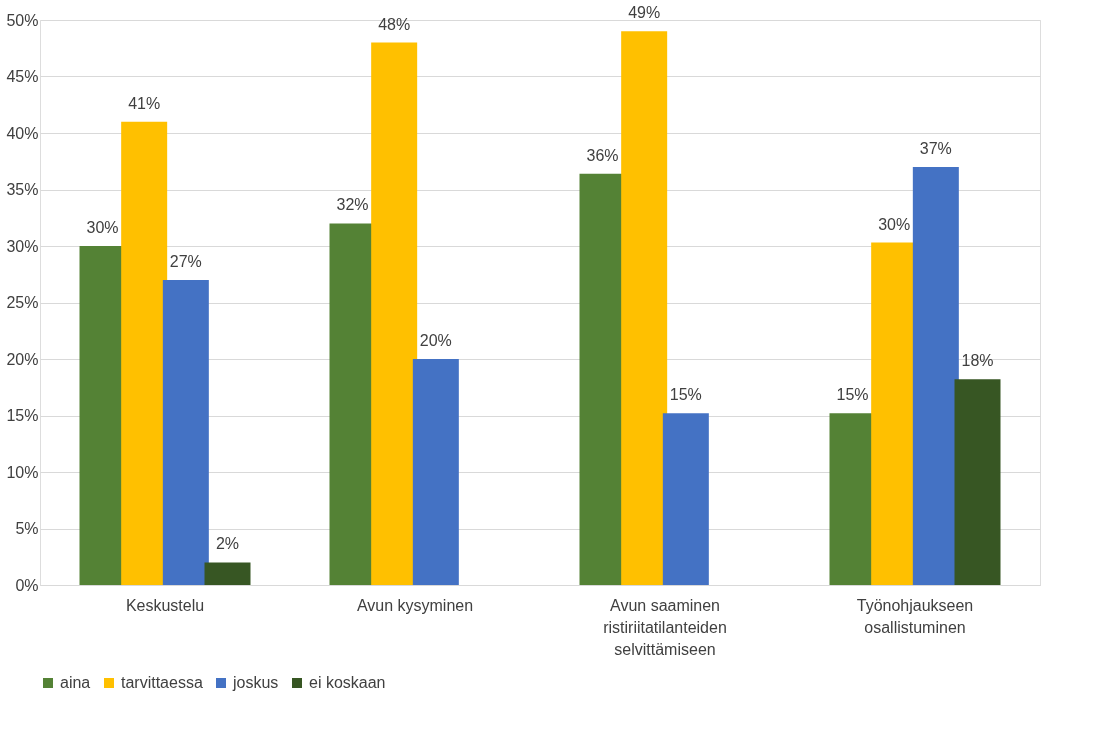 This screenshot has width=1106, height=747. I want to click on y-tick-label: 15%, so click(22, 415).